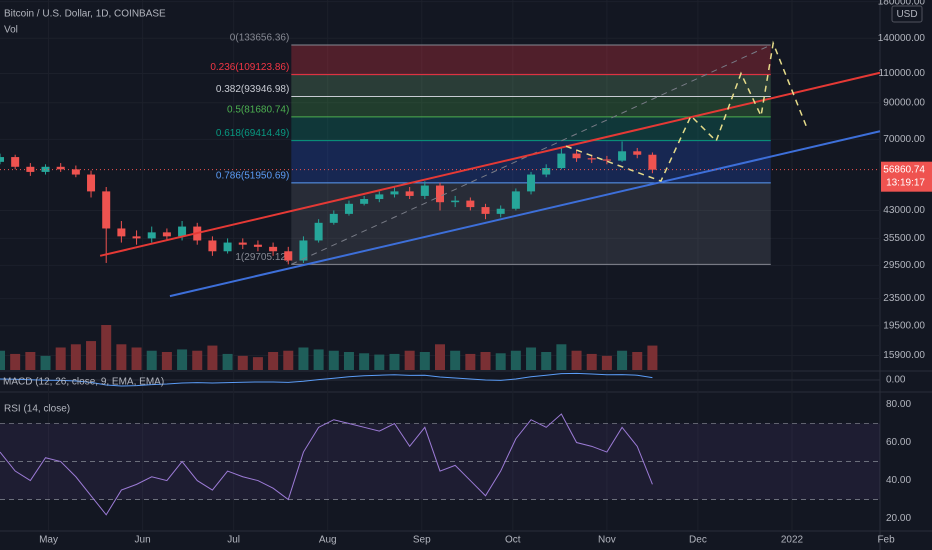 The width and height of the screenshot is (932, 550). What do you see at coordinates (326, 379) in the screenshot?
I see `macd-line` at bounding box center [326, 379].